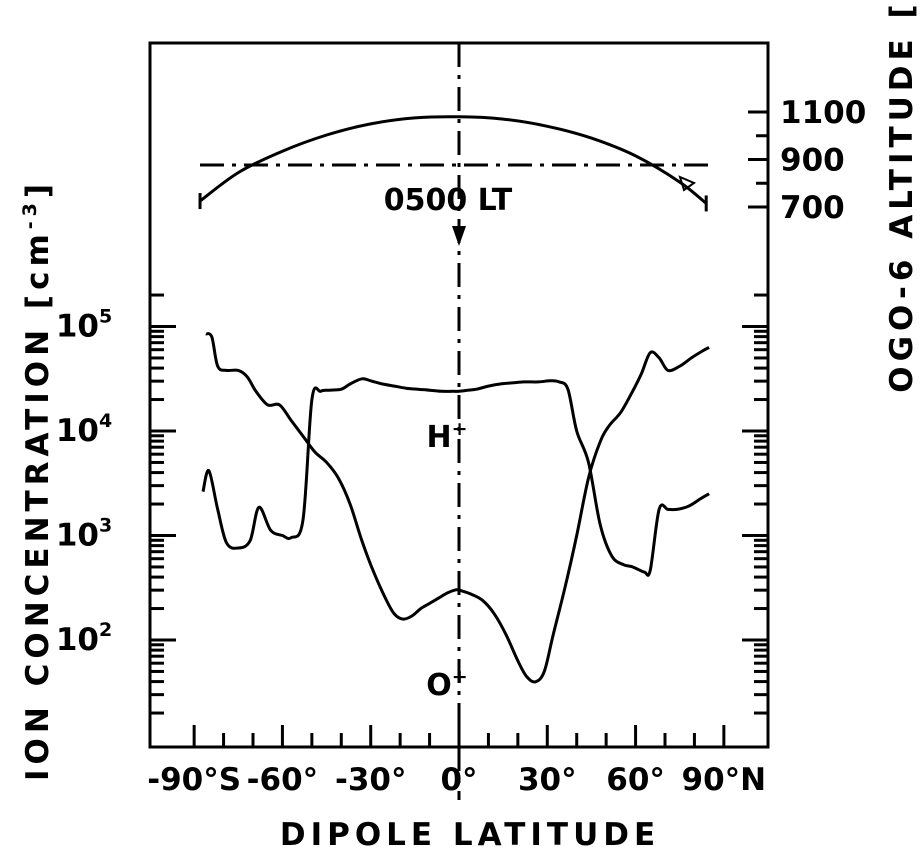 This screenshot has width=922, height=847. I want to click on y-tick-label: 10², so click(84, 638).